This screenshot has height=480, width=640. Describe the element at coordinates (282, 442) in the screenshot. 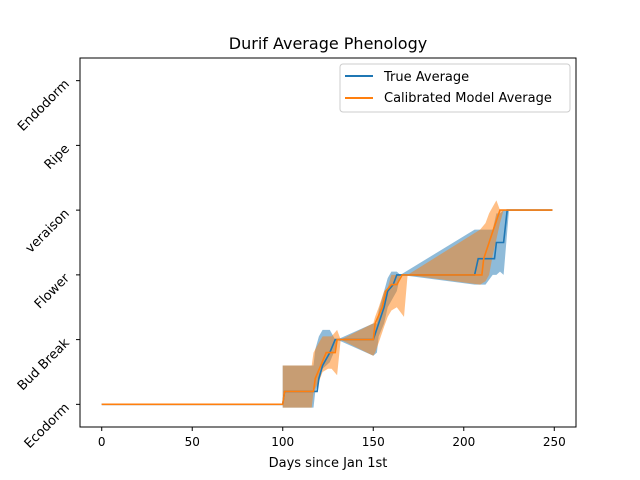

I see `x-tick-label: 100` at that location.